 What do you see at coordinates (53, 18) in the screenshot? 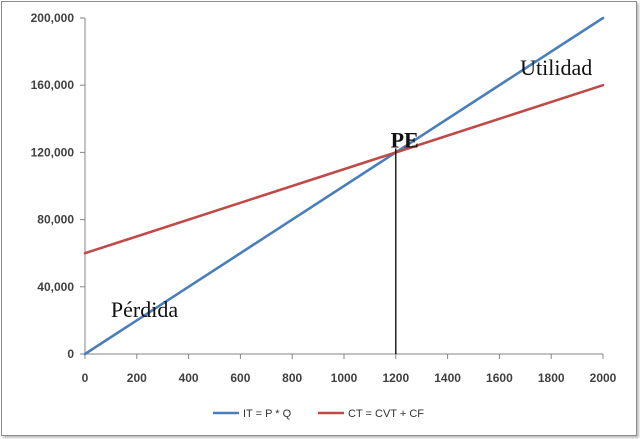
I see `y-tick-label: 200,000` at bounding box center [53, 18].